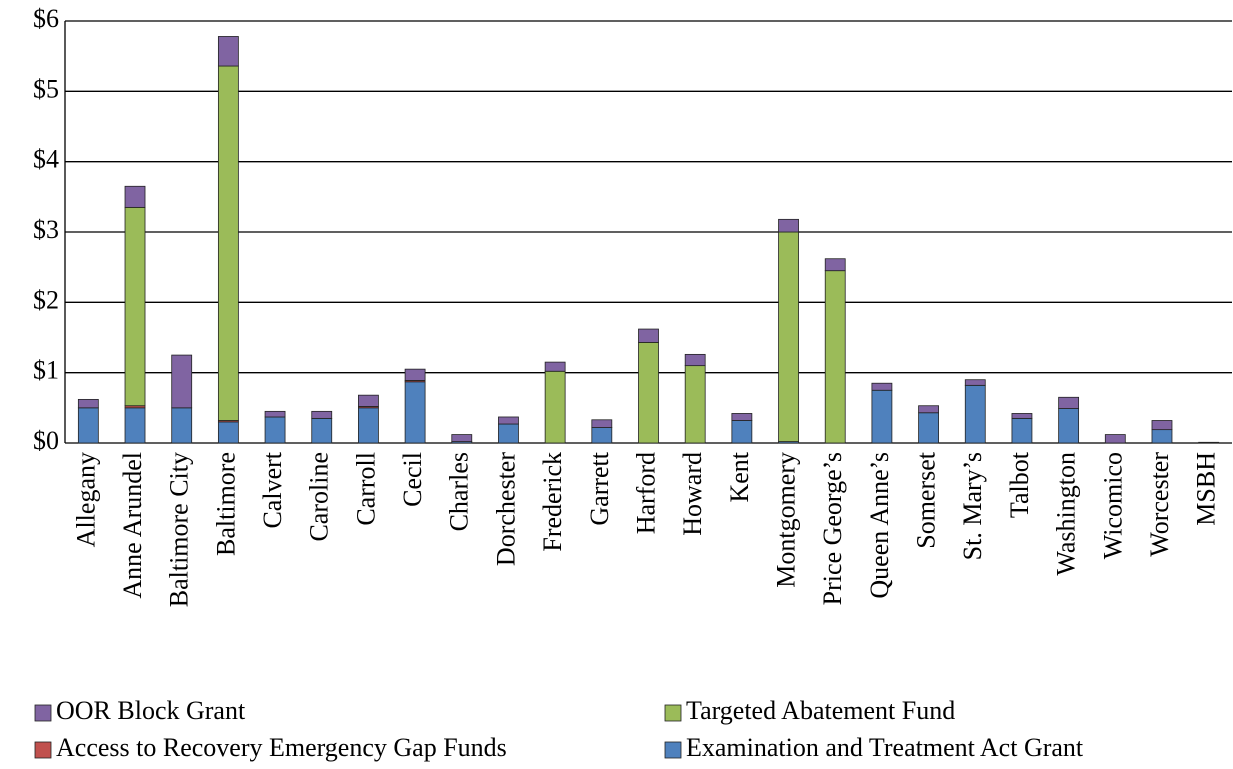 The image size is (1233, 769). I want to click on x-tick-label: Montgomery, so click(786, 520).